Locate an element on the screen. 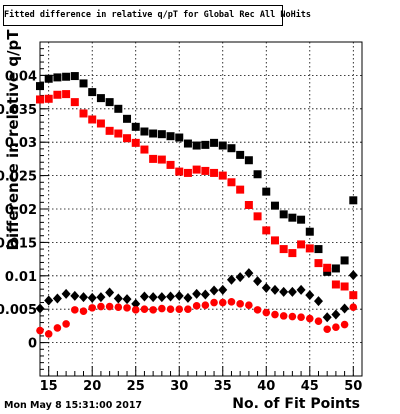  y-tick-label: 0.03 is located at coordinates (21, 143).